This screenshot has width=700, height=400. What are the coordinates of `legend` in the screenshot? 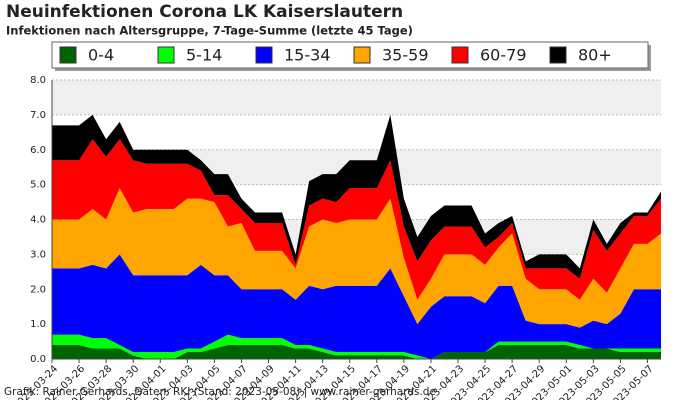 It's located at (350, 55).